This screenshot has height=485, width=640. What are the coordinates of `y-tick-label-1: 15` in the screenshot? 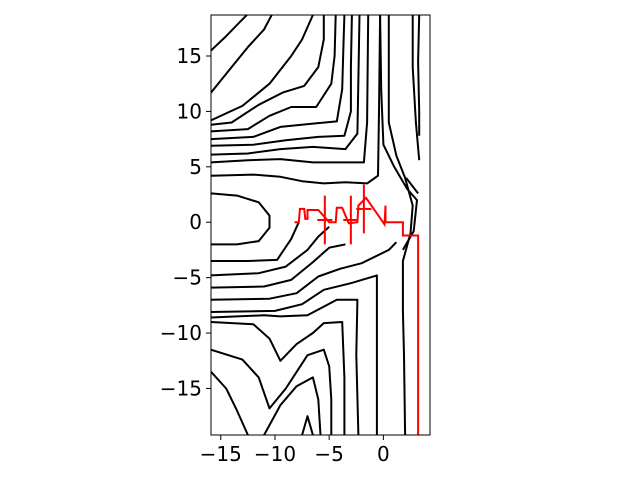 It's located at (189, 56).